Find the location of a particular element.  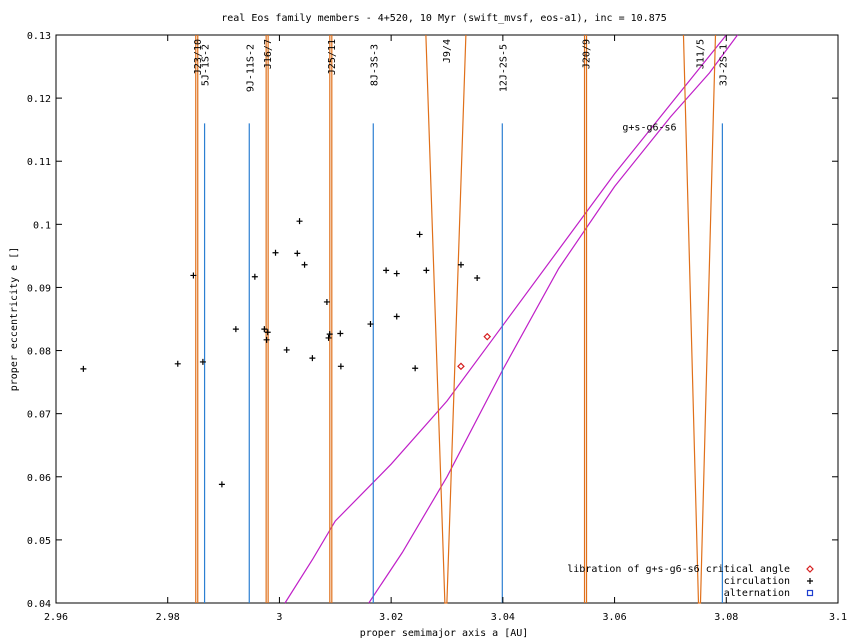

y-tick-label: 0.04 is located at coordinates (39, 604).